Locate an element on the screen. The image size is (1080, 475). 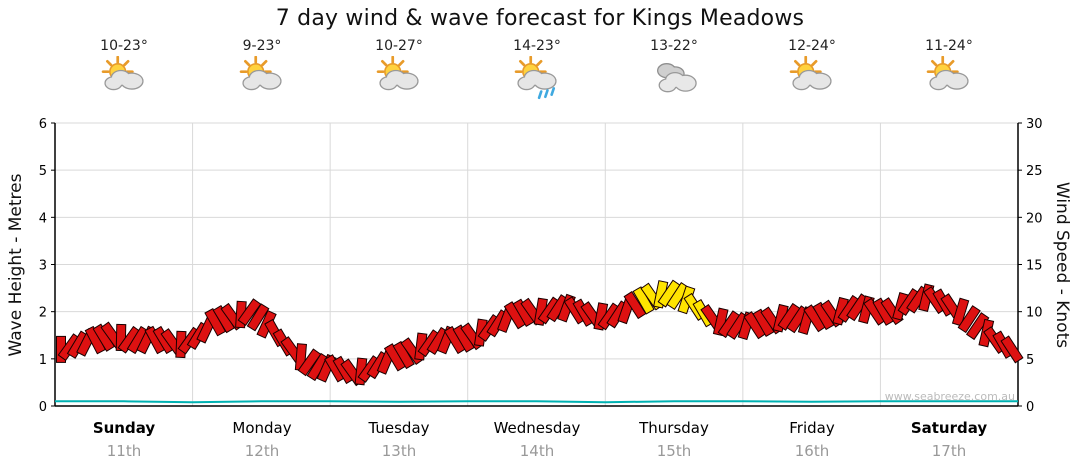
temp-range: 11-24° is located at coordinates (949, 46).